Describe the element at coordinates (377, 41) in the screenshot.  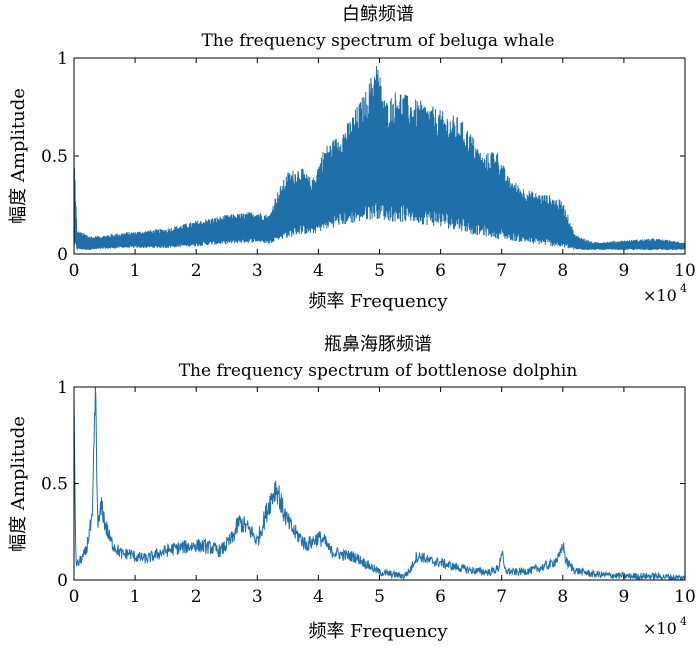
I see `chart-title: The frequency spectrum of beluga whale` at that location.